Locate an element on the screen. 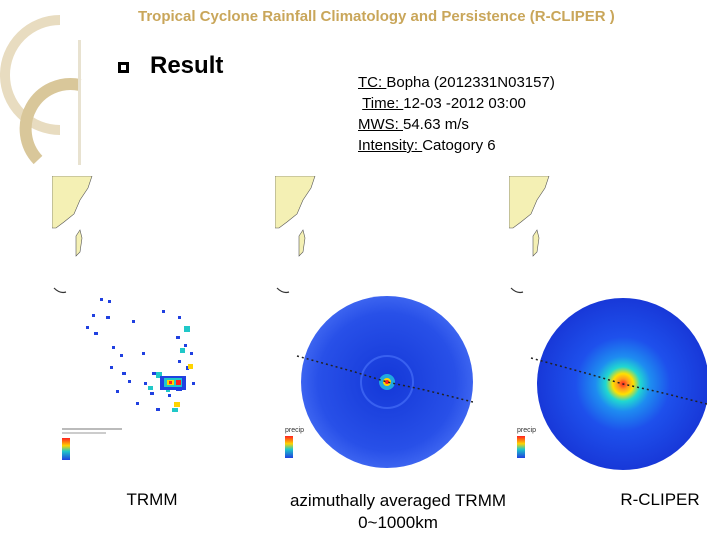 The image size is (720, 540). time-line: Time: 12-03 -2012 03:00 is located at coordinates (456, 103).